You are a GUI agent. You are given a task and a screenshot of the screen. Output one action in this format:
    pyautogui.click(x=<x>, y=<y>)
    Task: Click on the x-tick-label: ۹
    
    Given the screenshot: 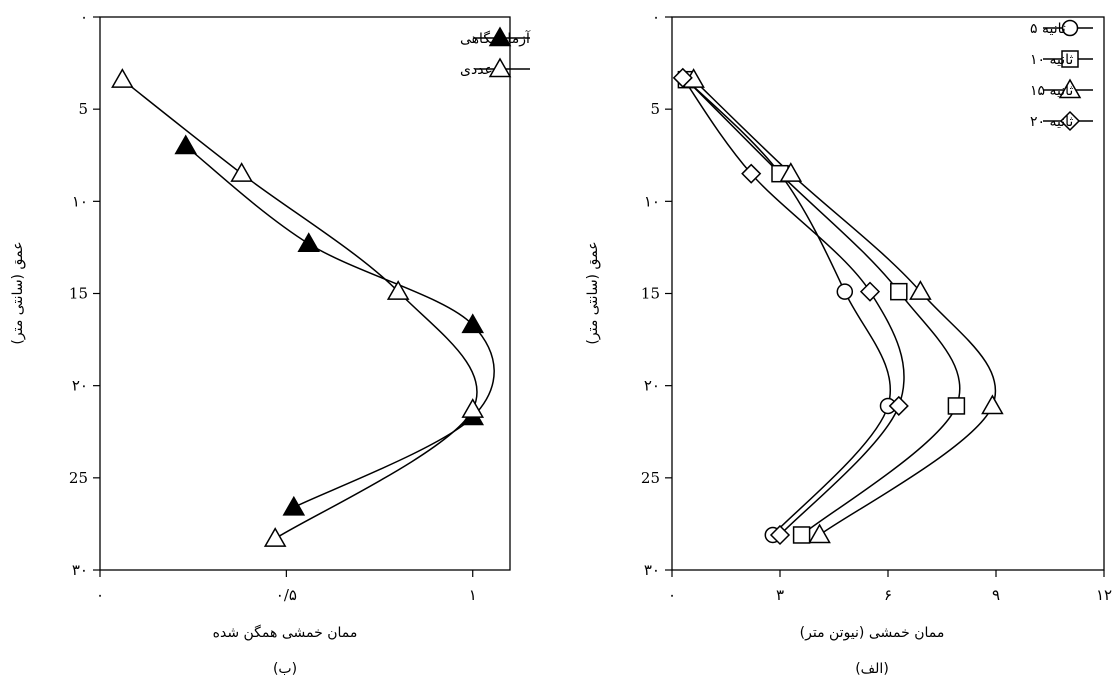 What is the action you would take?
    pyautogui.click(x=996, y=595)
    